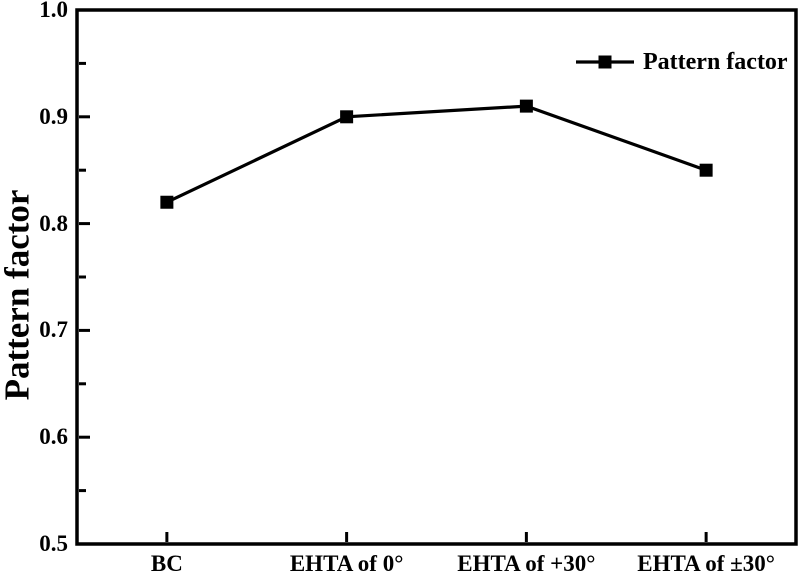 Image resolution: width=800 pixels, height=574 pixels. I want to click on y-tick-label-0-8: 0.8, so click(53, 223).